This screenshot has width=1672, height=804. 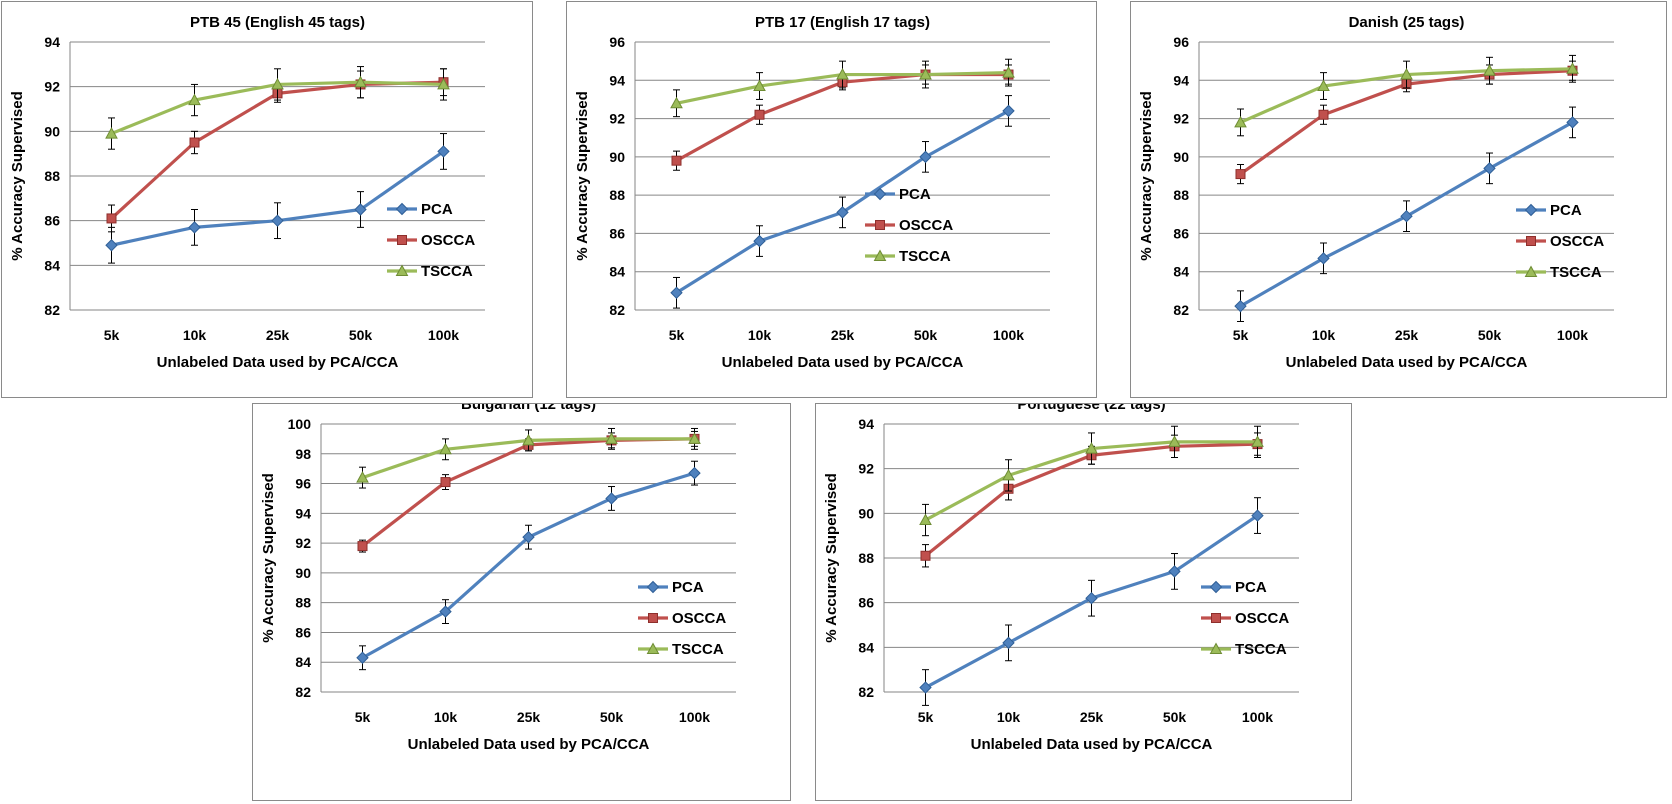 I want to click on chart-title: Portuguese (22 tags), so click(x=1091, y=408).